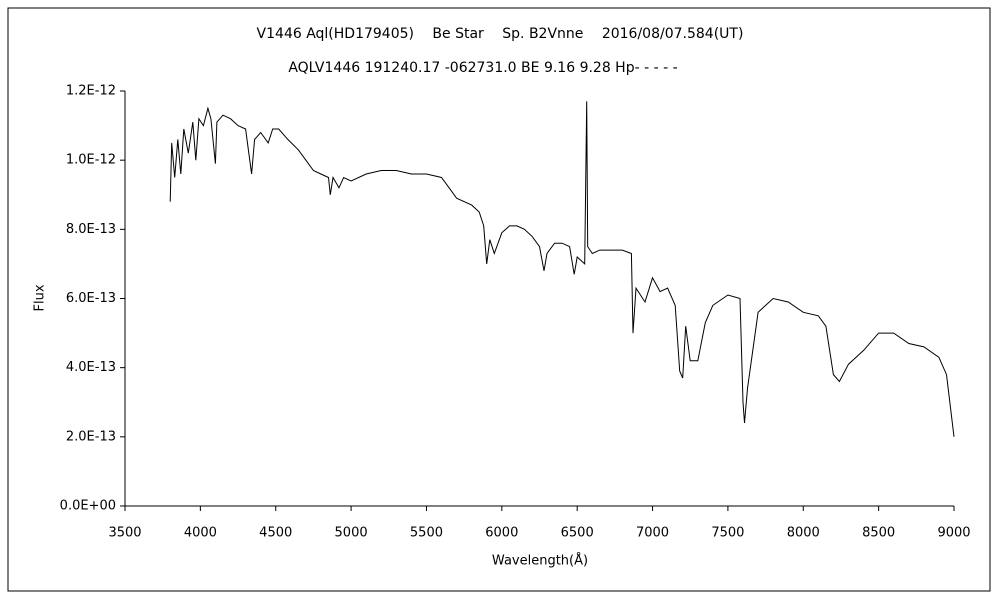  I want to click on y-tick-label: 8.0E-13, so click(91, 229).